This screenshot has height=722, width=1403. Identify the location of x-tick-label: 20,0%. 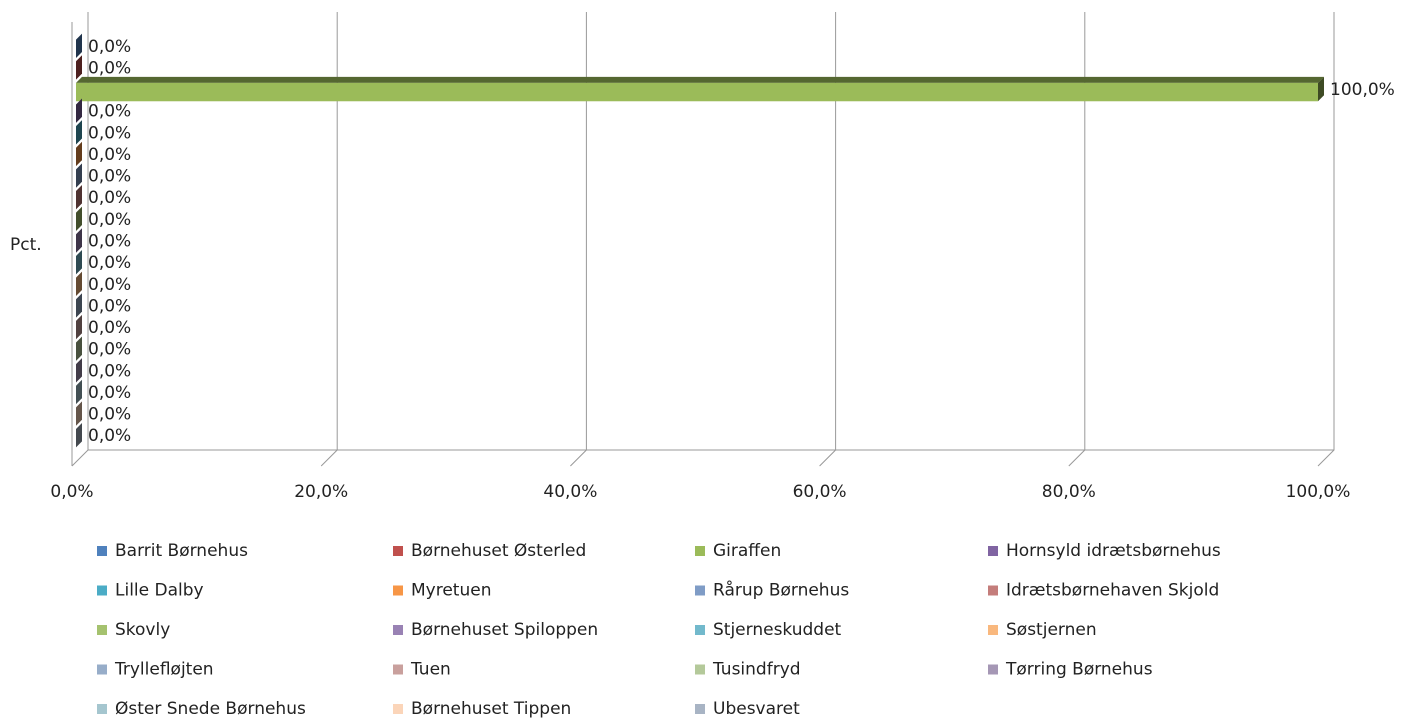
(321, 492).